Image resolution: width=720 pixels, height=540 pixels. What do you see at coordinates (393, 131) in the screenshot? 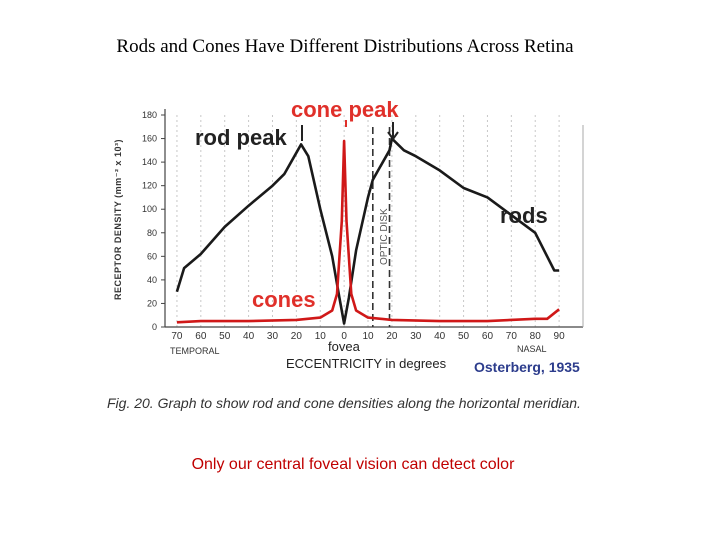
I see `cone-peak-arrow-nasal` at bounding box center [393, 131].